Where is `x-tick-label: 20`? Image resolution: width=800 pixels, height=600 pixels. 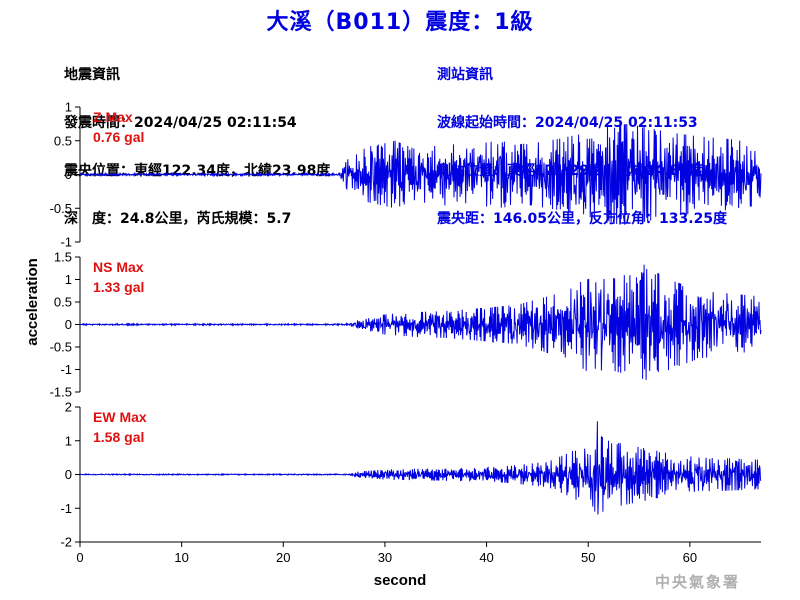 x-tick-label: 20 is located at coordinates (283, 557).